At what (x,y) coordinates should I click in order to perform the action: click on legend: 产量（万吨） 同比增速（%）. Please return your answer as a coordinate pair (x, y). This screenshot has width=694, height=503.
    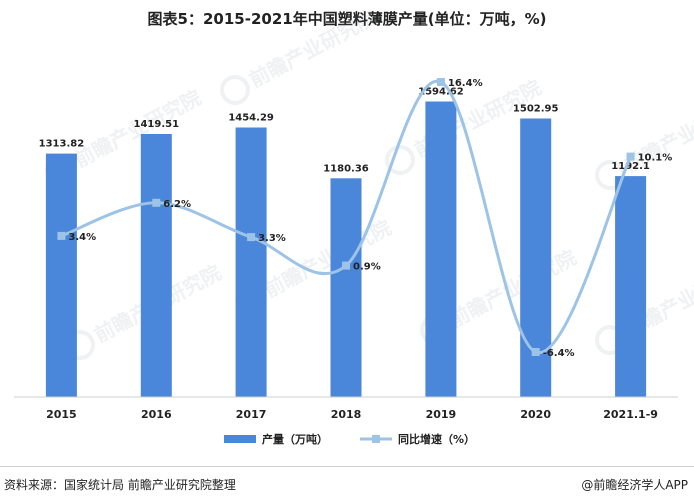
    Looking at the image, I should click on (349, 439).